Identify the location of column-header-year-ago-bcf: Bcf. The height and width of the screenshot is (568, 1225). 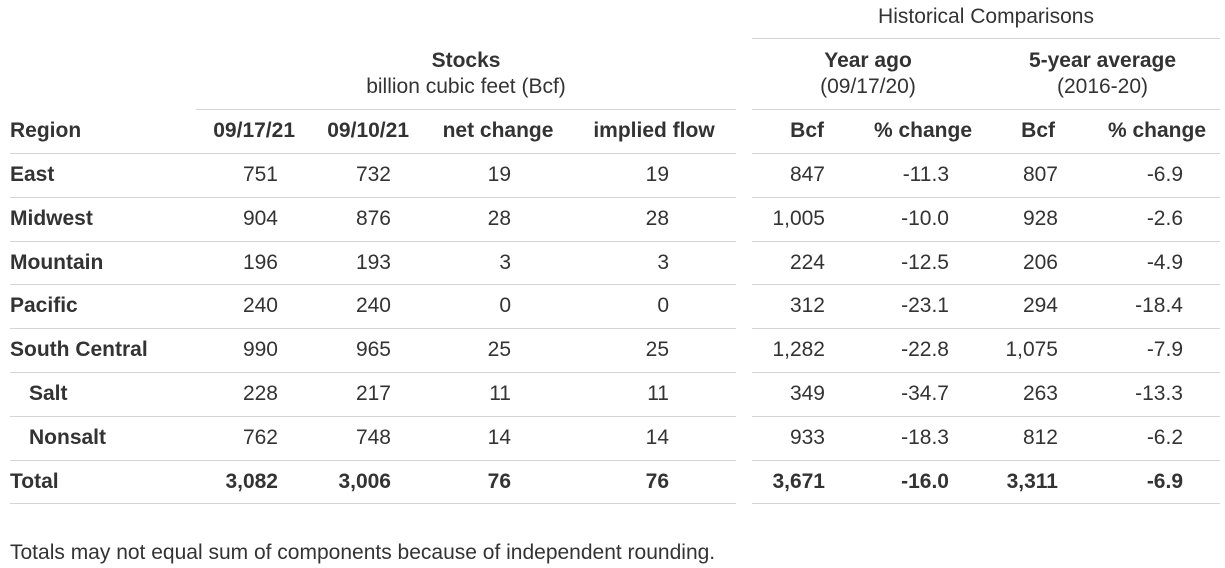
(807, 130).